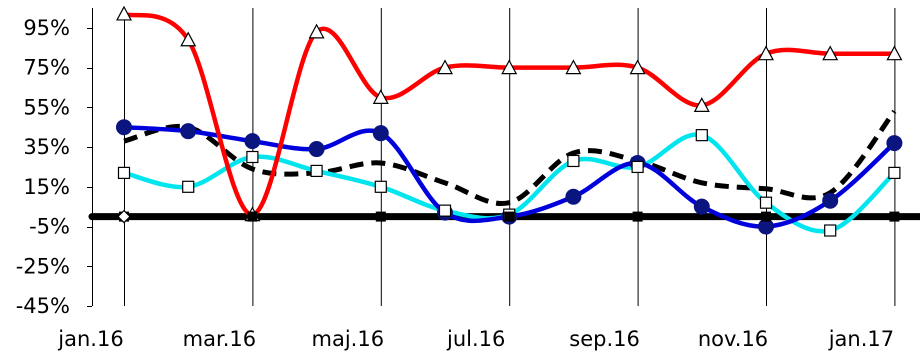  Describe the element at coordinates (604, 339) in the screenshot. I see `x-tick-label: sep.16` at that location.